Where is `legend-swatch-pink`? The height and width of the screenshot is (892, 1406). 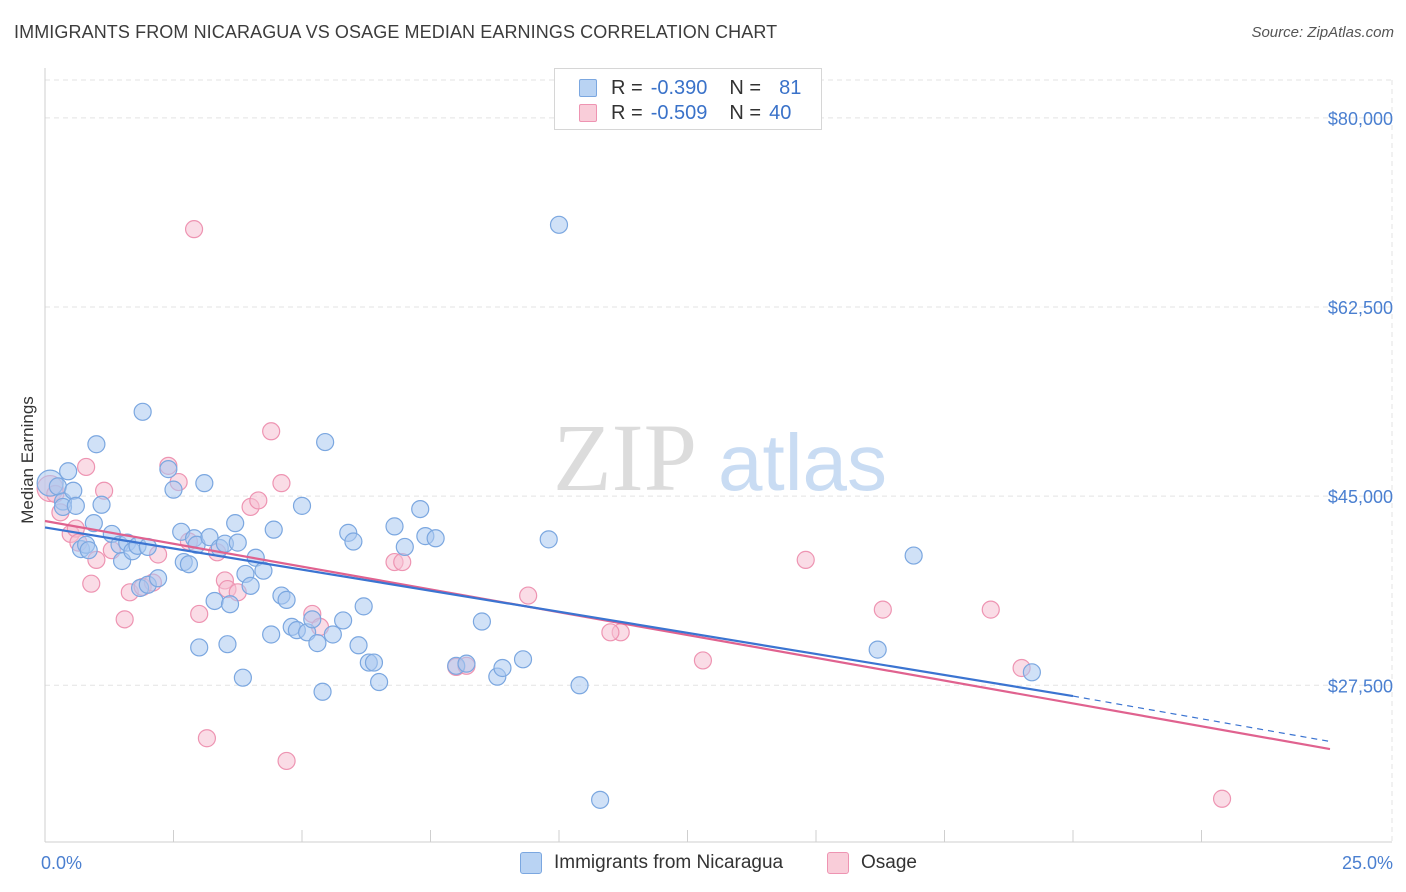
legend-swatch-pink is located at coordinates (588, 113).